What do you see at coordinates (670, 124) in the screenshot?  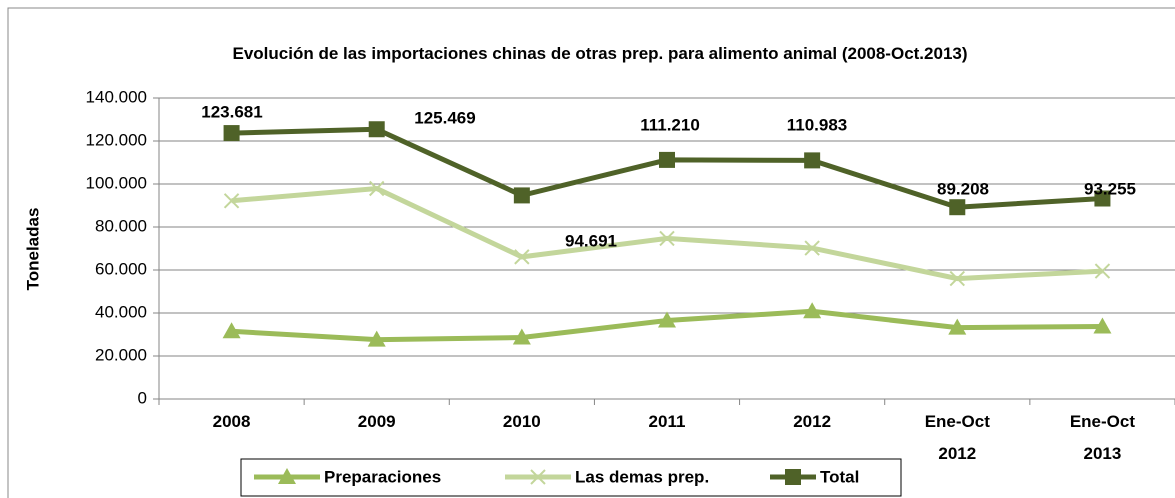 I see `data-label: 111.210` at bounding box center [670, 124].